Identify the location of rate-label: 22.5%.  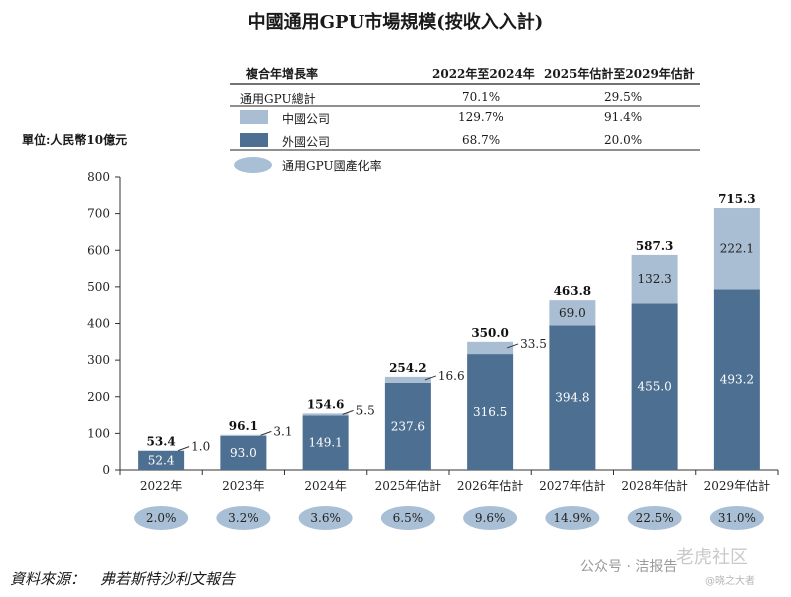
(655, 518).